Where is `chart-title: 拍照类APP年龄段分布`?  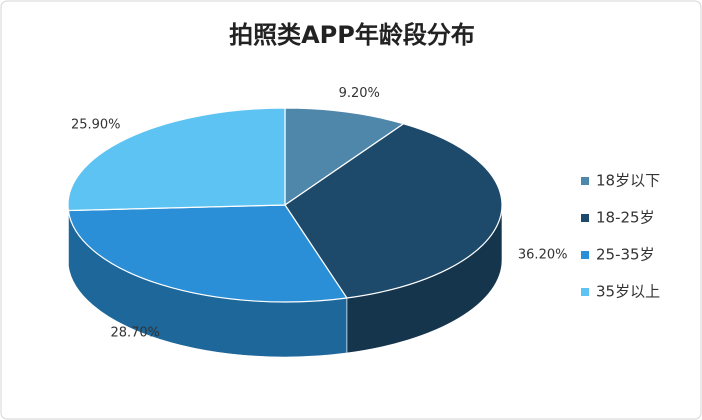
chart-title: 拍照类APP年龄段分布 is located at coordinates (352, 35).